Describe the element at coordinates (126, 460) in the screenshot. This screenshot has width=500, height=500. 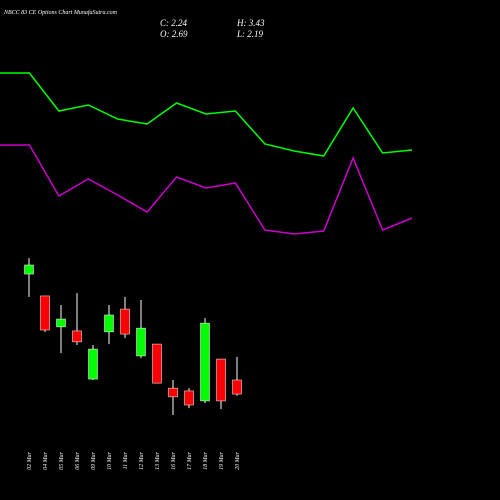
I see `x-tick-label: 11 Mar` at that location.